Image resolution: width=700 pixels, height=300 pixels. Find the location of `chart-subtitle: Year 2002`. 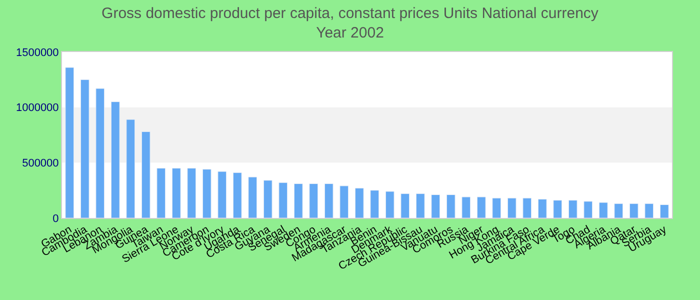

chart-subtitle: Year 2002 is located at coordinates (350, 33).